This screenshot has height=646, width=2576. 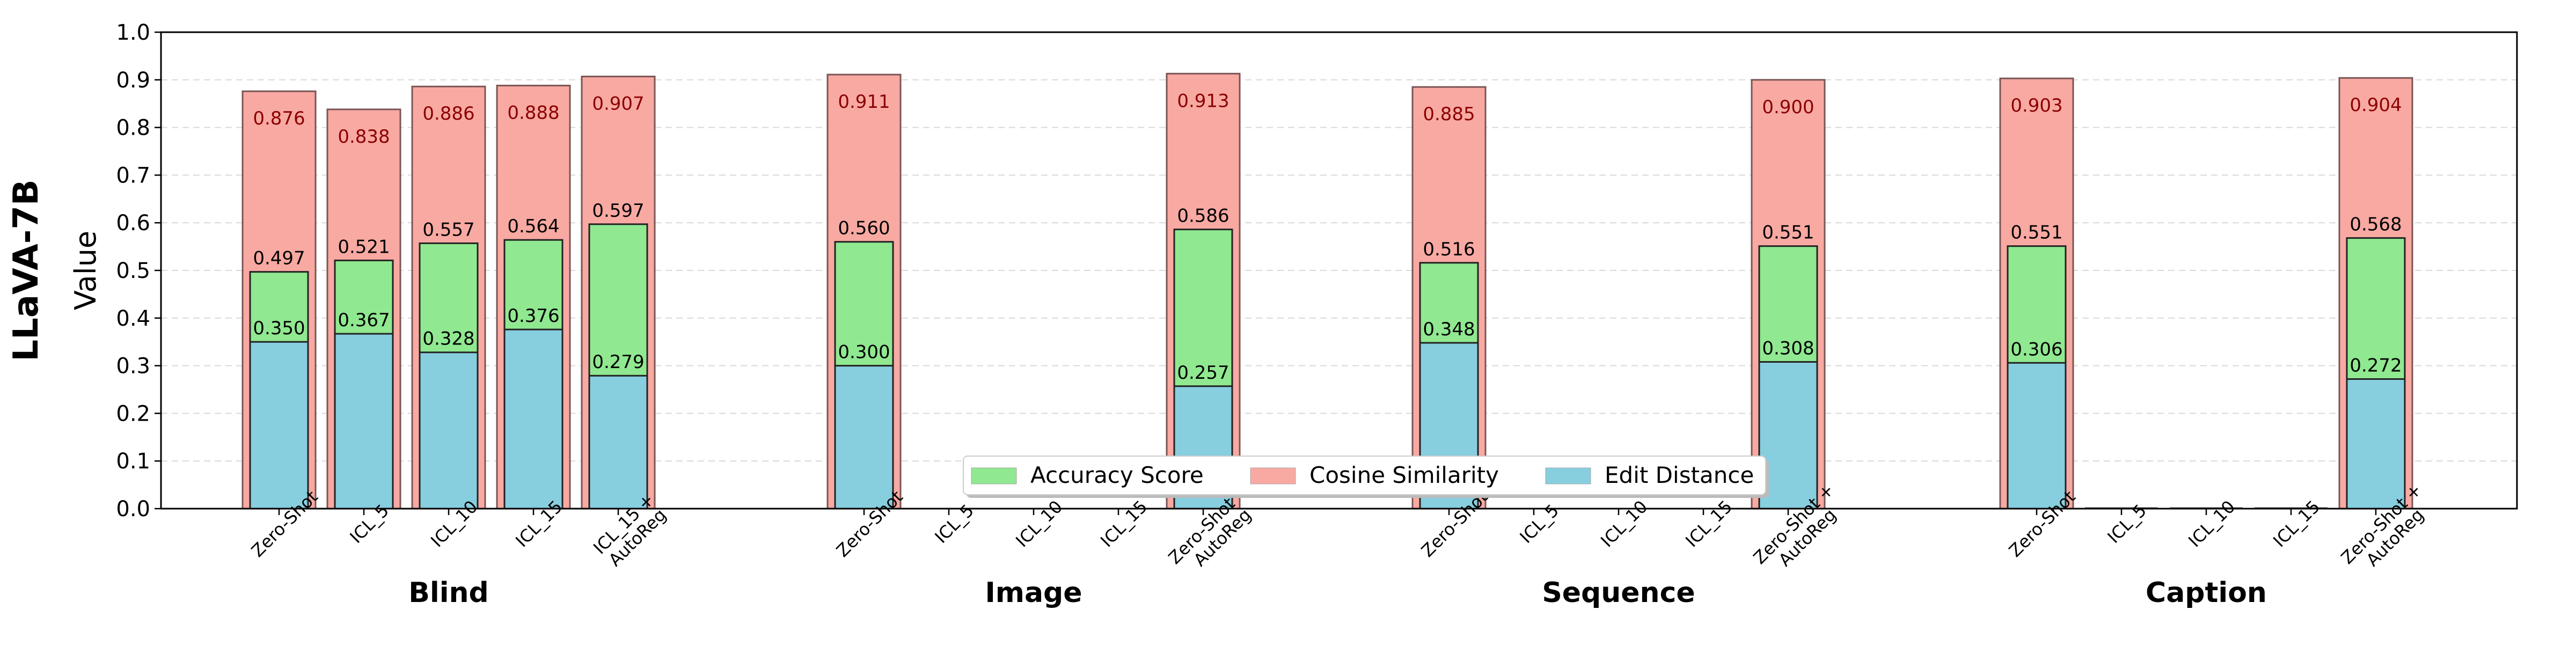 What do you see at coordinates (864, 102) in the screenshot?
I see `value-label-cosine: 0.911` at bounding box center [864, 102].